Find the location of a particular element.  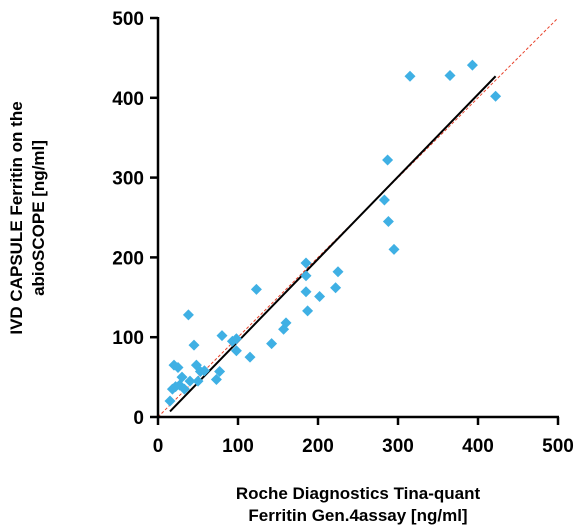

x-tick-label: 300 is located at coordinates (398, 446).